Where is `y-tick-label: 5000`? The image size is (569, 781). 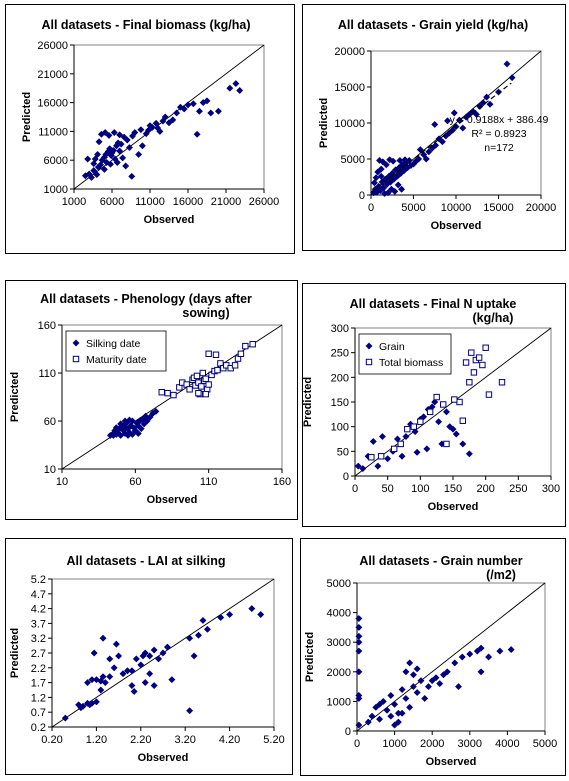 y-tick-label: 5000 is located at coordinates (353, 160).